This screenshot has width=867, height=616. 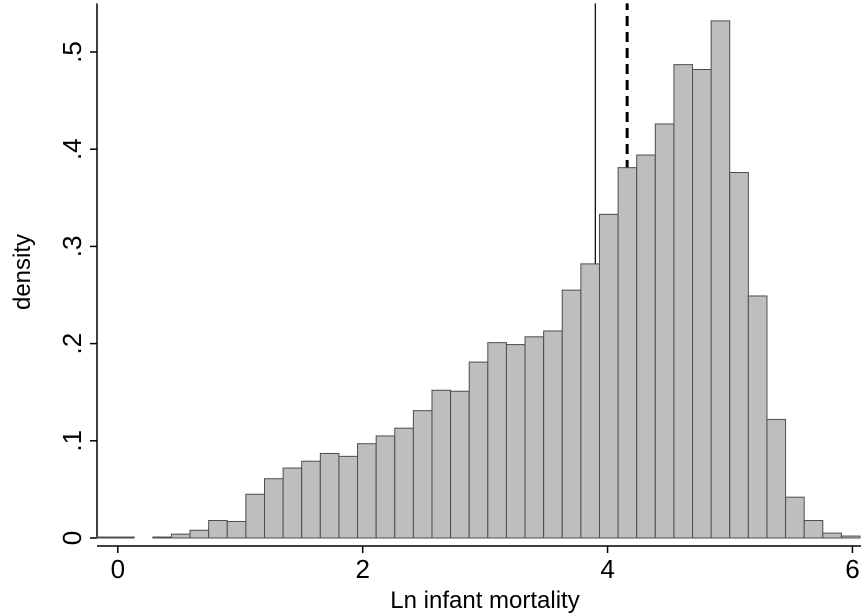 What do you see at coordinates (72, 538) in the screenshot?
I see `y-tick-label: 0` at bounding box center [72, 538].